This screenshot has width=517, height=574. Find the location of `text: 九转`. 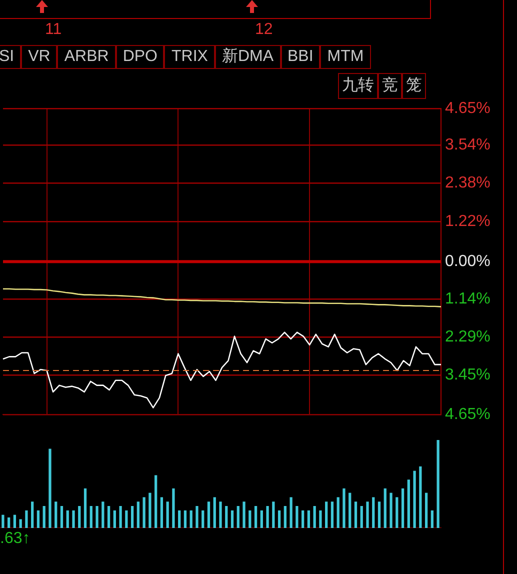

text: 九转 is located at coordinates (358, 86).